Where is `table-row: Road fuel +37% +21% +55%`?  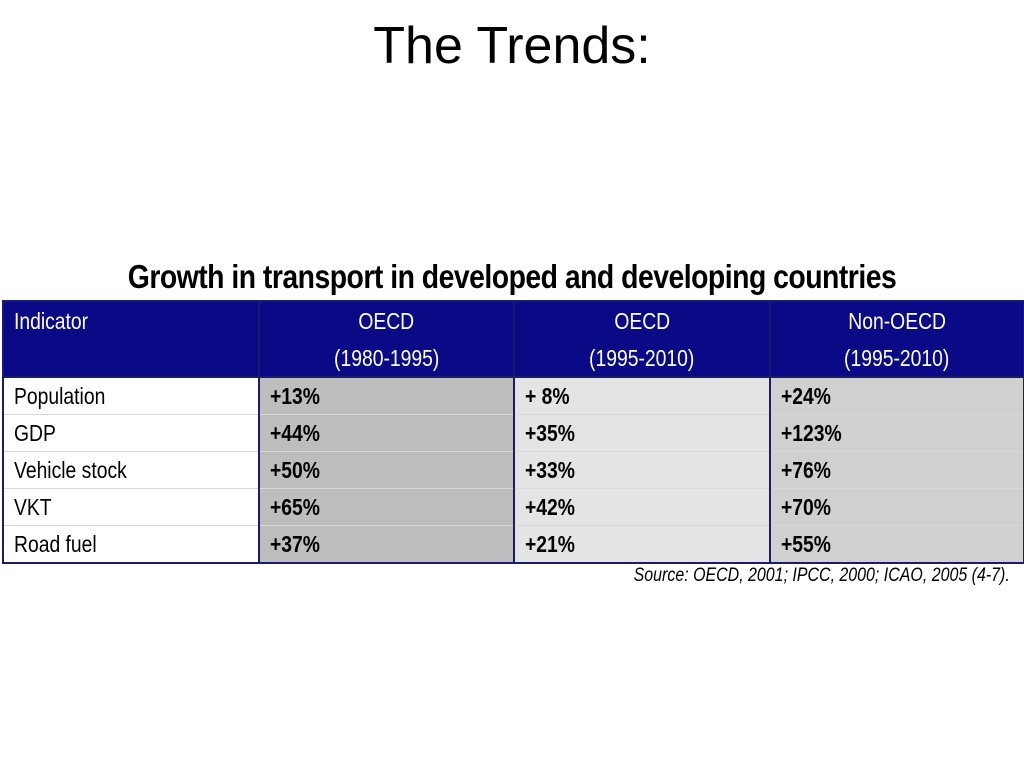
table-row: Road fuel +37% +21% +55% is located at coordinates (513, 544).